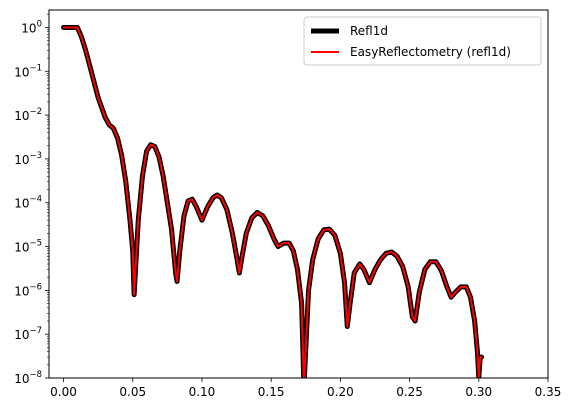 This screenshot has height=413, width=574. Describe the element at coordinates (202, 392) in the screenshot. I see `x-tick-label-2: 0.10` at that location.